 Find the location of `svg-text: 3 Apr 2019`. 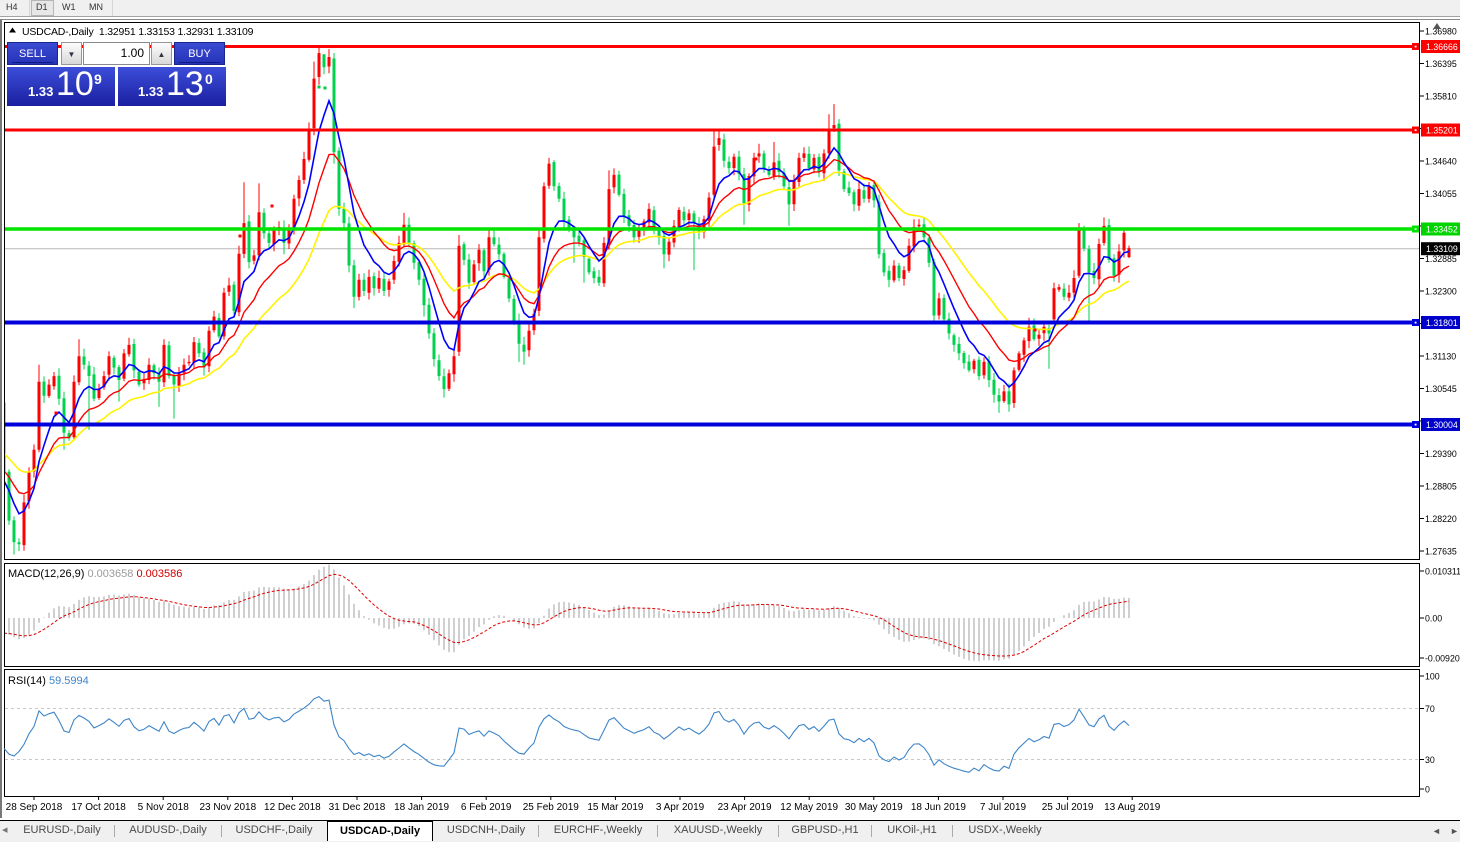

svg-text: 3 Apr 2019 is located at coordinates (680, 807).